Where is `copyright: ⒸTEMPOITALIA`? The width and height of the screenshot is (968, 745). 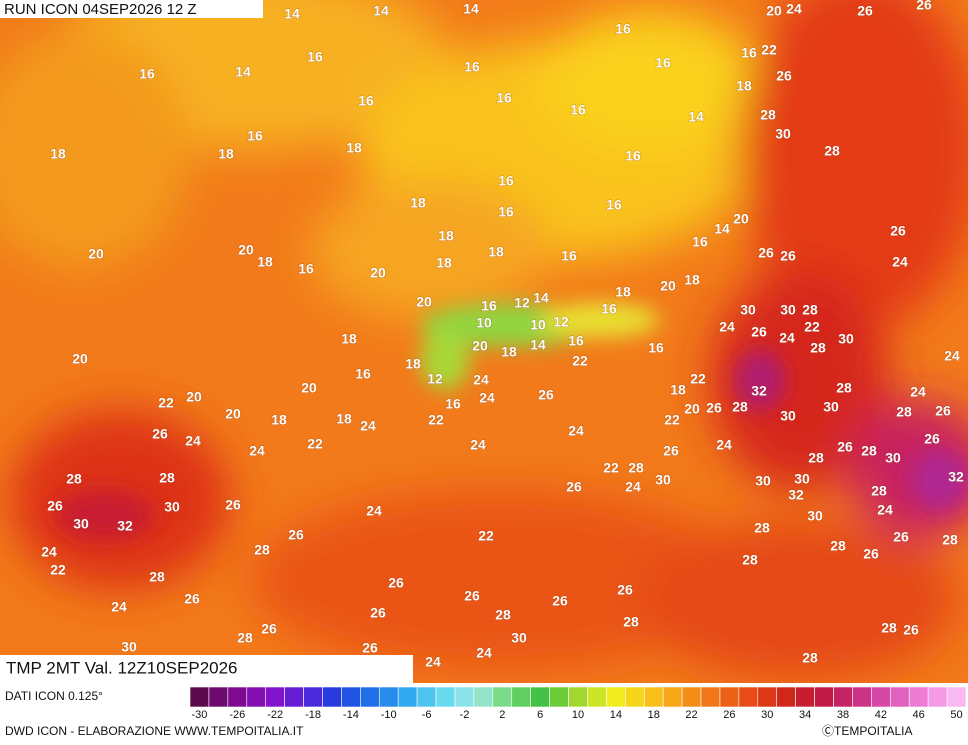 copyright: ⒸTEMPOITALIA is located at coordinates (867, 731).